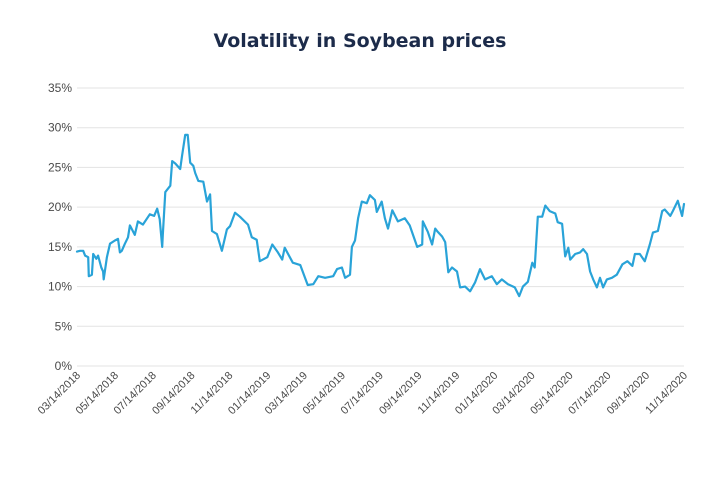 The height and width of the screenshot is (500, 720). I want to click on y-tick-label: 0%, so click(64, 366).